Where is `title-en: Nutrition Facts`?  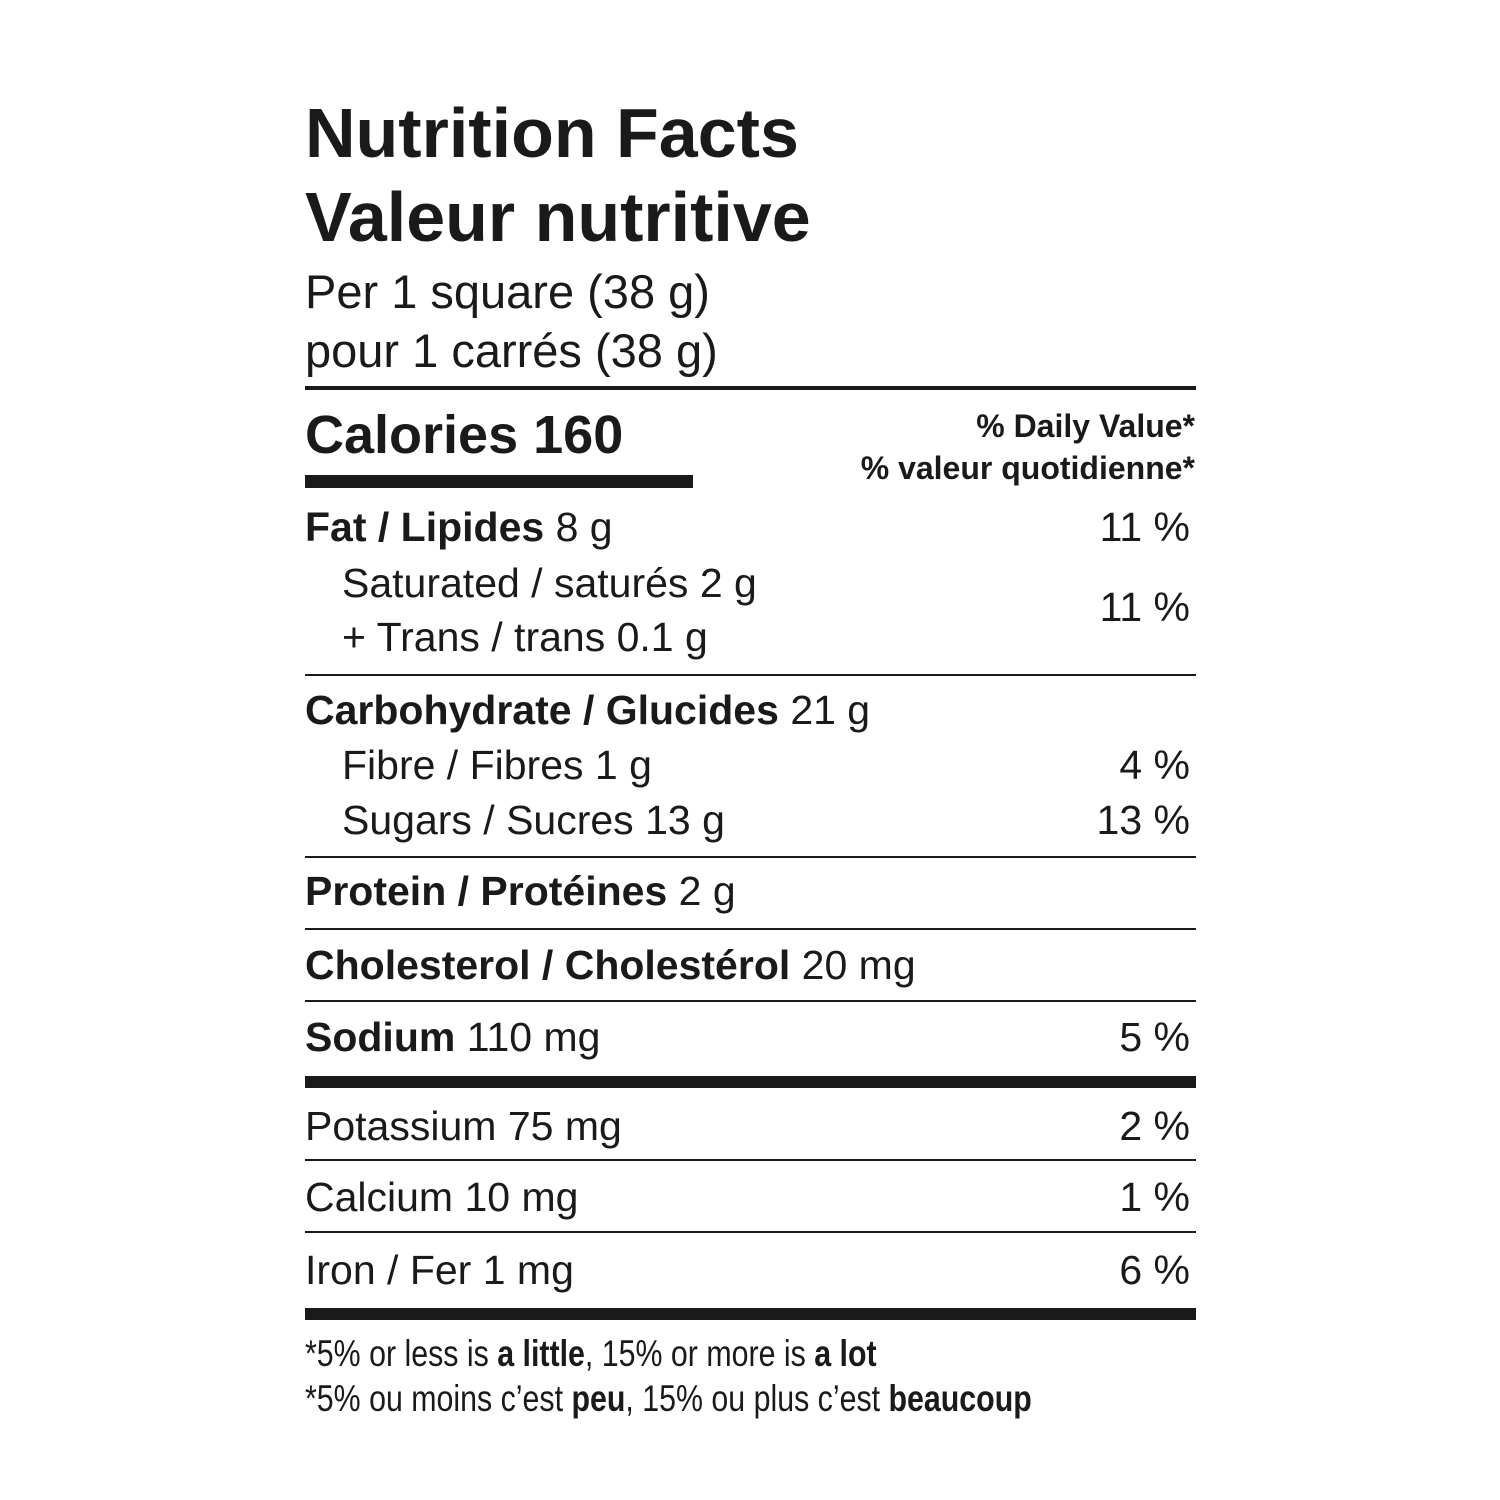 title-en: Nutrition Facts is located at coordinates (552, 133).